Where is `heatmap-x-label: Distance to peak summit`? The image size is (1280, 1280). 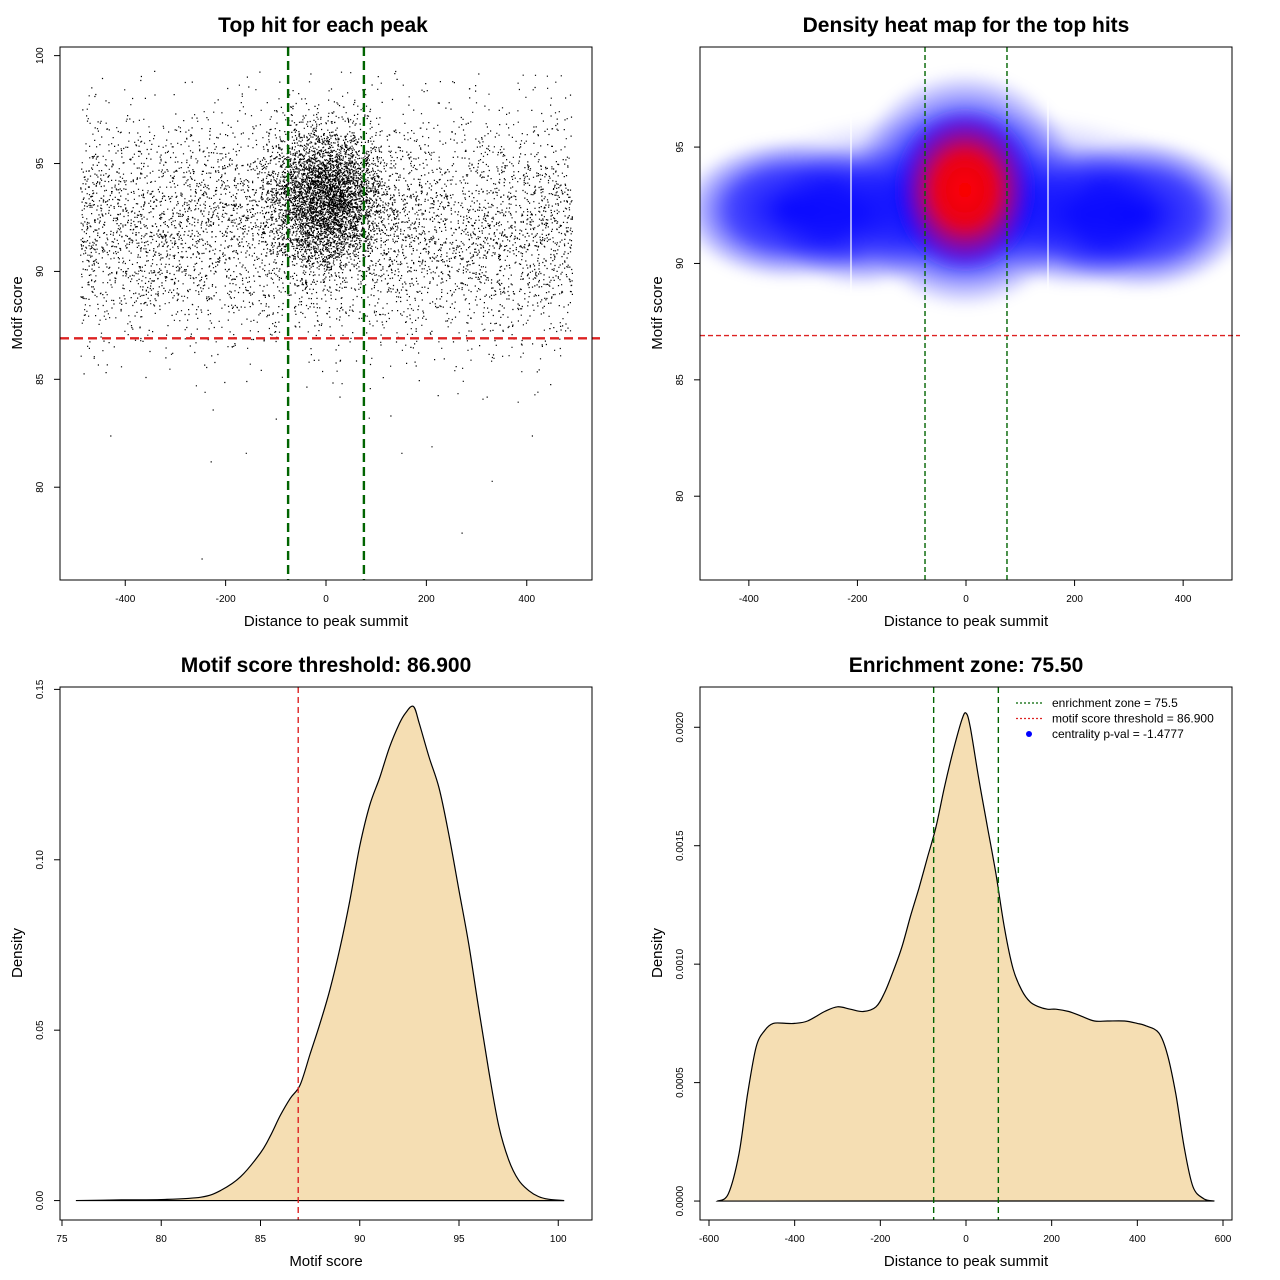 heatmap-x-label: Distance to peak summit is located at coordinates (966, 621).